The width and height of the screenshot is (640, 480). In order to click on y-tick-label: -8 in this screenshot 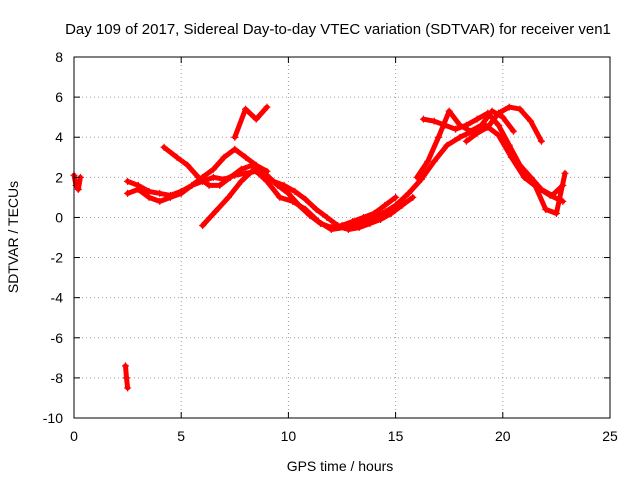, I will do `click(57, 378)`.